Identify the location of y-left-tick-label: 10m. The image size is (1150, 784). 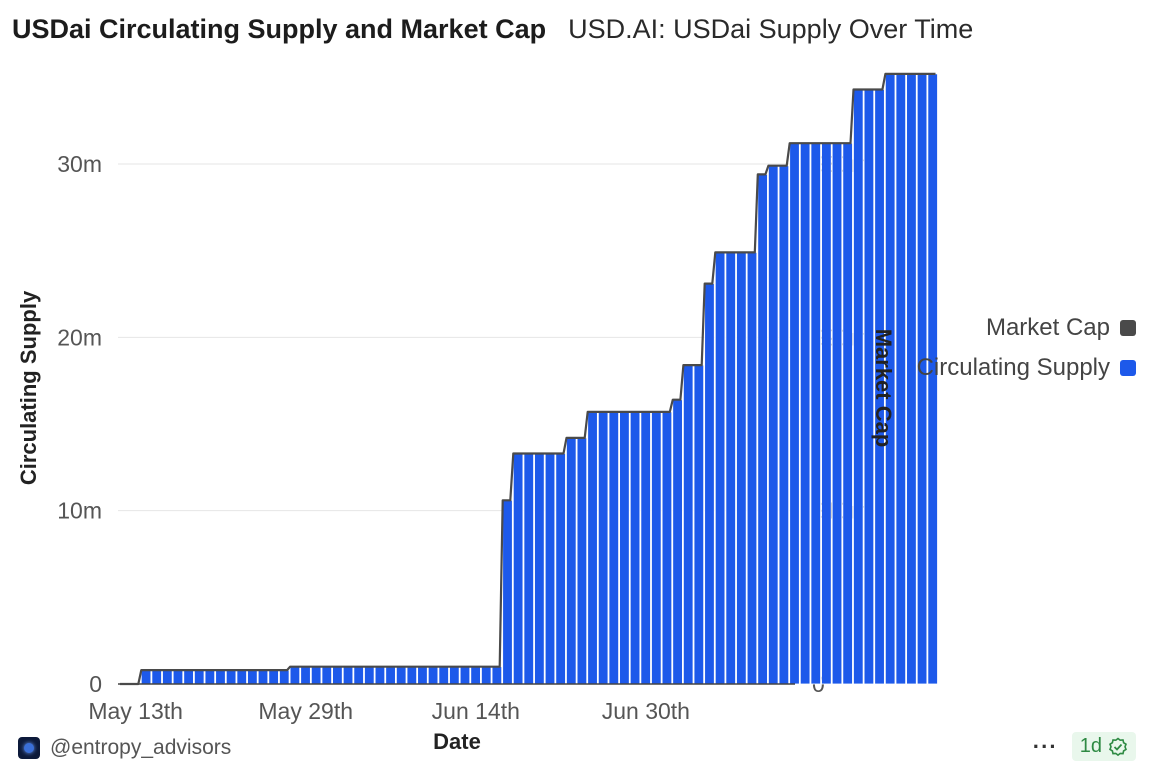
(79, 511).